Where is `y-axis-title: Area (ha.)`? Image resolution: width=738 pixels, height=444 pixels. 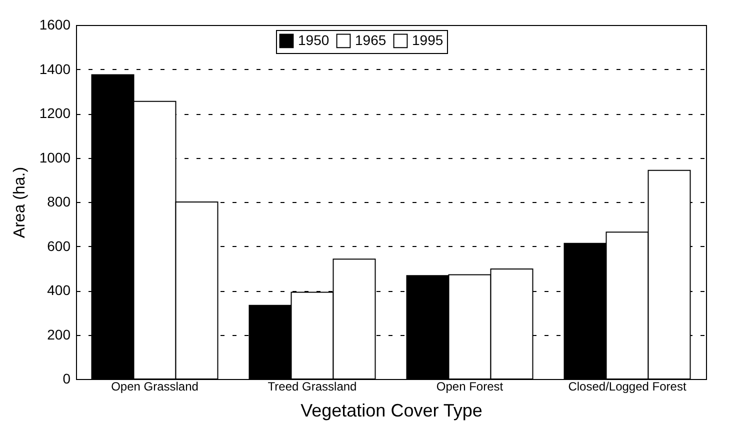 y-axis-title: Area (ha.) is located at coordinates (19, 202).